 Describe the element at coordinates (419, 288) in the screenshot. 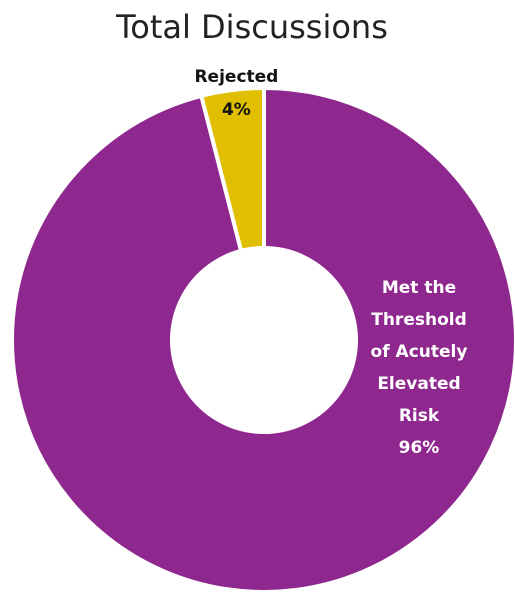

I see `slice-label-0-line-0: Met the` at that location.